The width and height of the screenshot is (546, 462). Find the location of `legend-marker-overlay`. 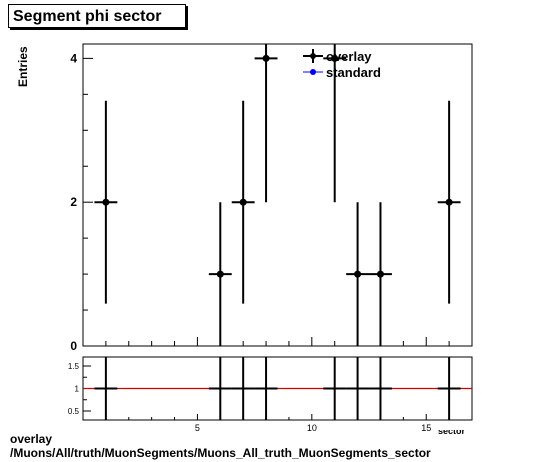

legend-marker-overlay is located at coordinates (313, 56).